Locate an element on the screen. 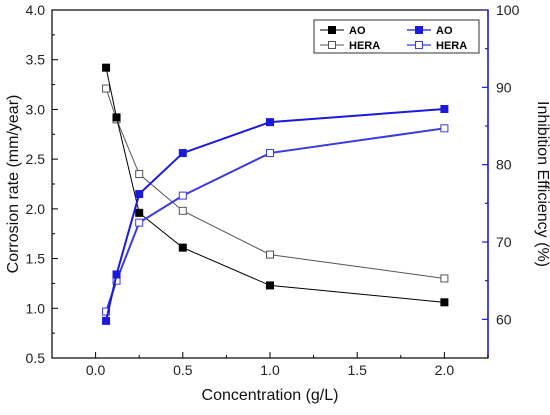  left-y-tick-label: 2.0 is located at coordinates (36, 209).